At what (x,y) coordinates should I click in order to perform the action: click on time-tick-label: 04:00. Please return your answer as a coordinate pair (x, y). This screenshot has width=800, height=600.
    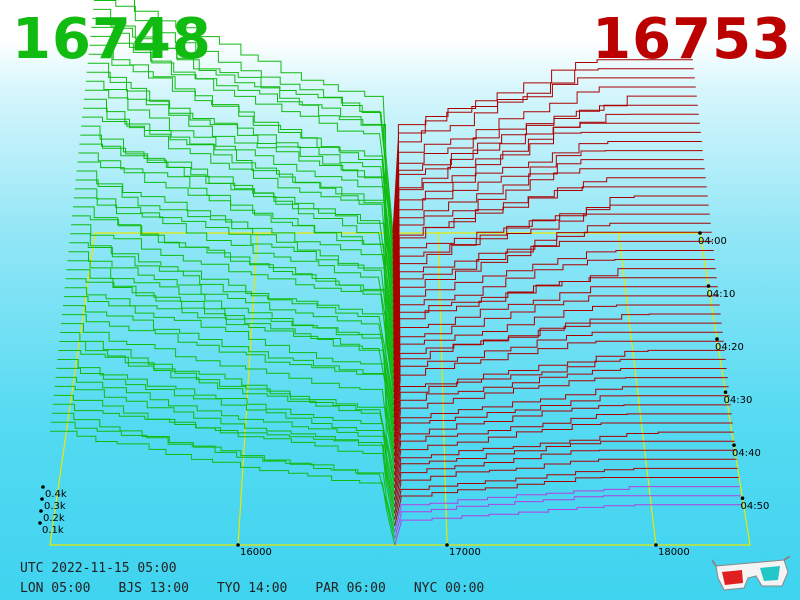
    Looking at the image, I should click on (712, 241).